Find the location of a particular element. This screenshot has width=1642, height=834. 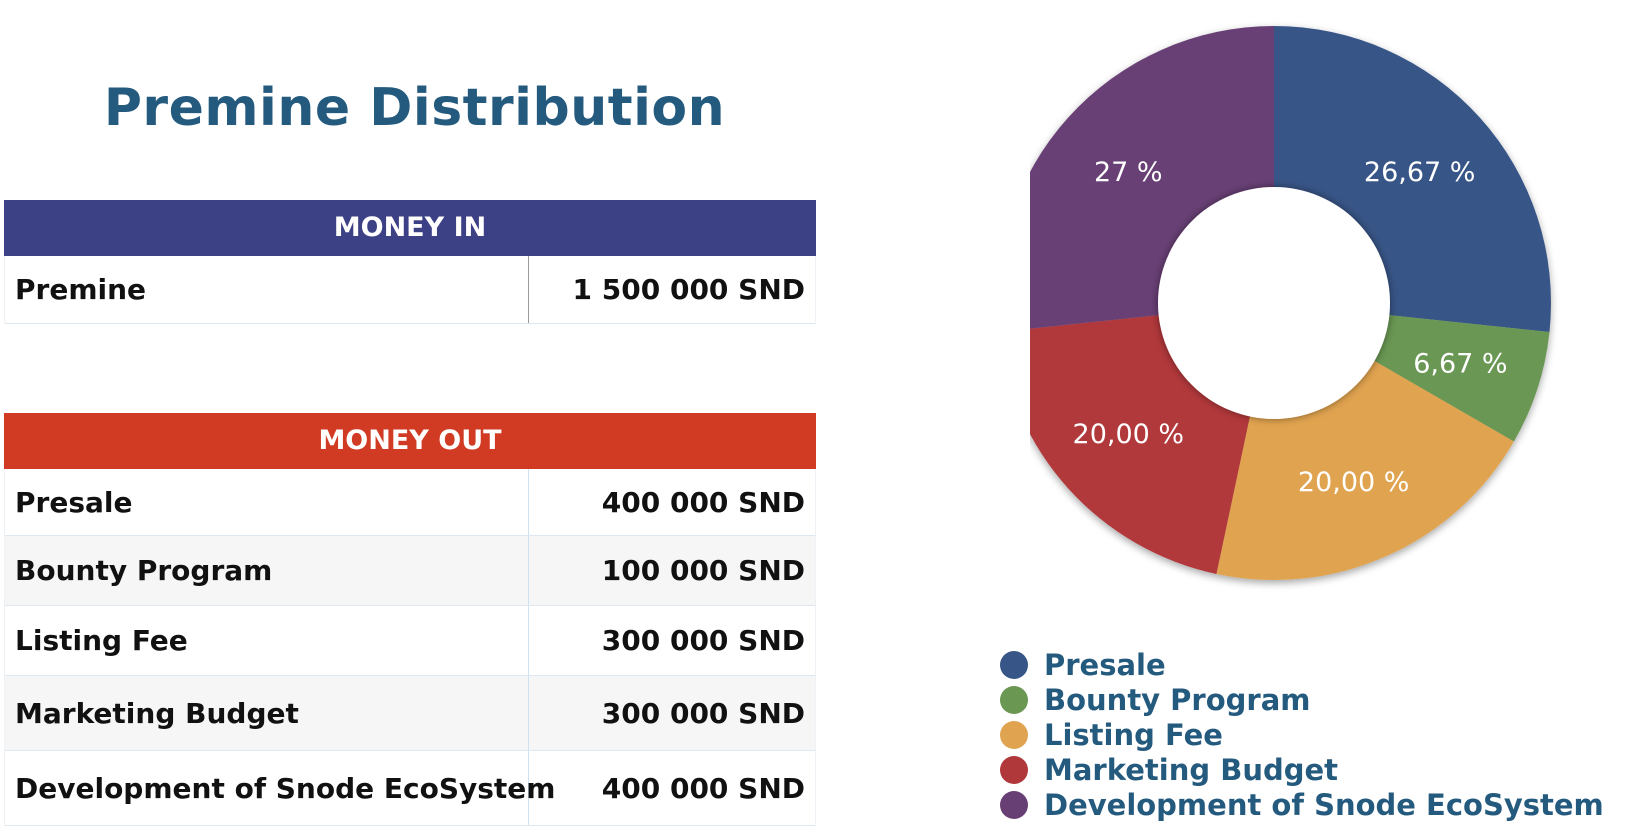

row-label: Premine is located at coordinates (267, 289).